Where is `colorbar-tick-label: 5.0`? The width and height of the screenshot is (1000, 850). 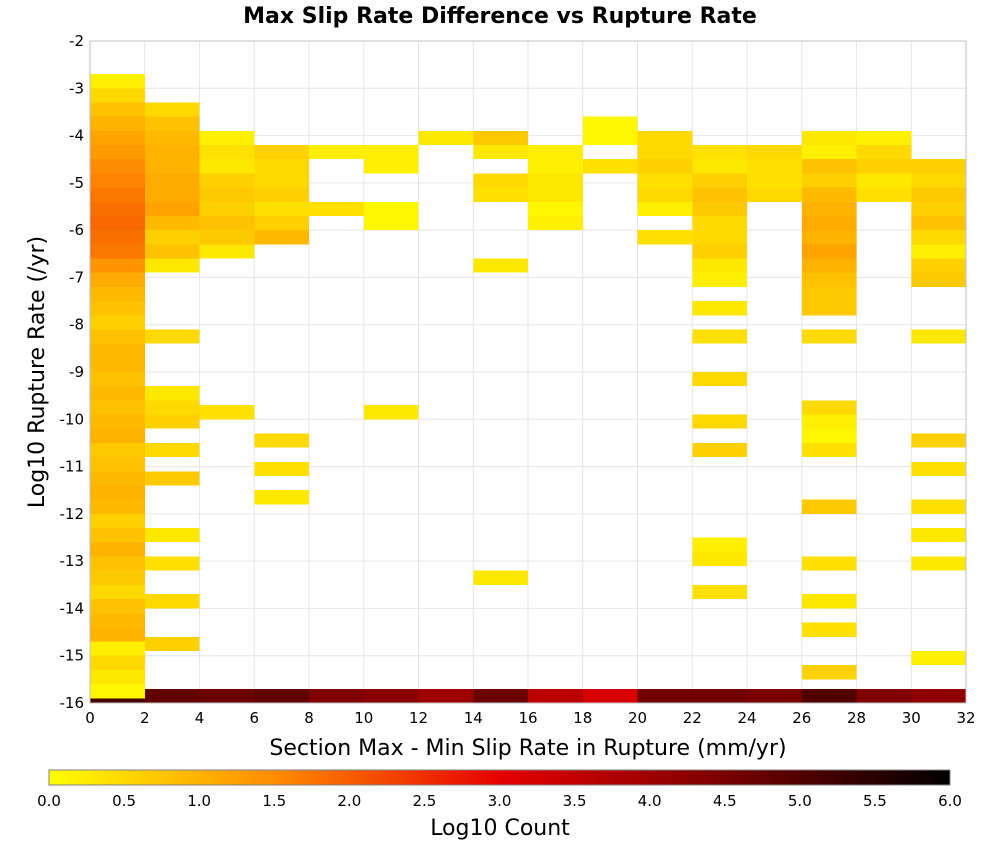 colorbar-tick-label: 5.0 is located at coordinates (800, 801).